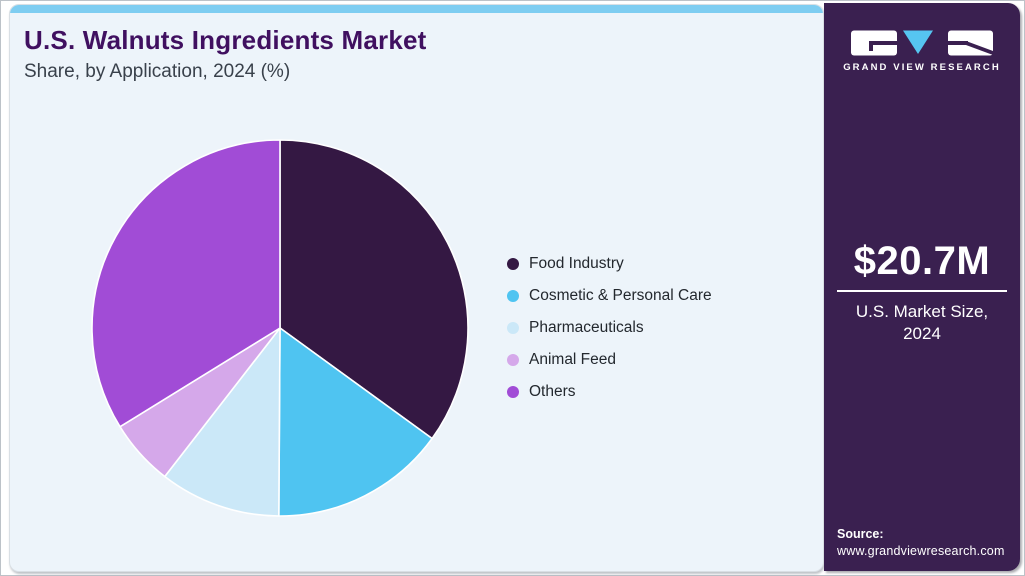 This screenshot has width=1025, height=576. I want to click on brand-name: GRAND VIEW RESEARCH, so click(922, 67).